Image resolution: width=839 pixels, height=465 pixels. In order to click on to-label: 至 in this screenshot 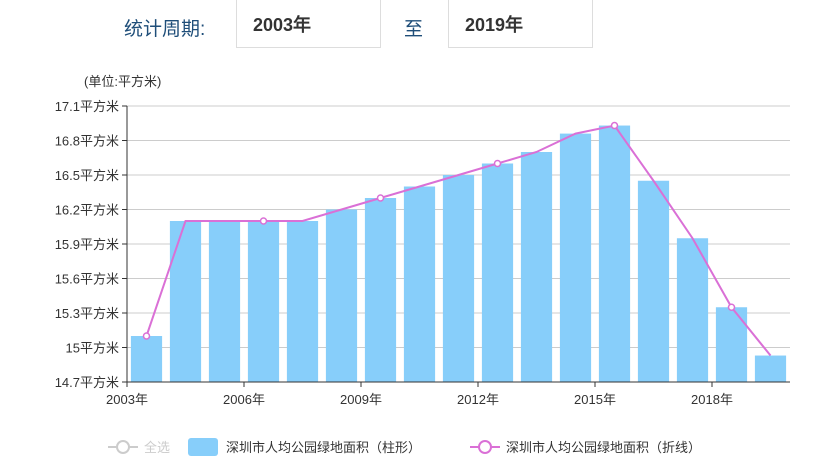, I will do `click(414, 29)`.